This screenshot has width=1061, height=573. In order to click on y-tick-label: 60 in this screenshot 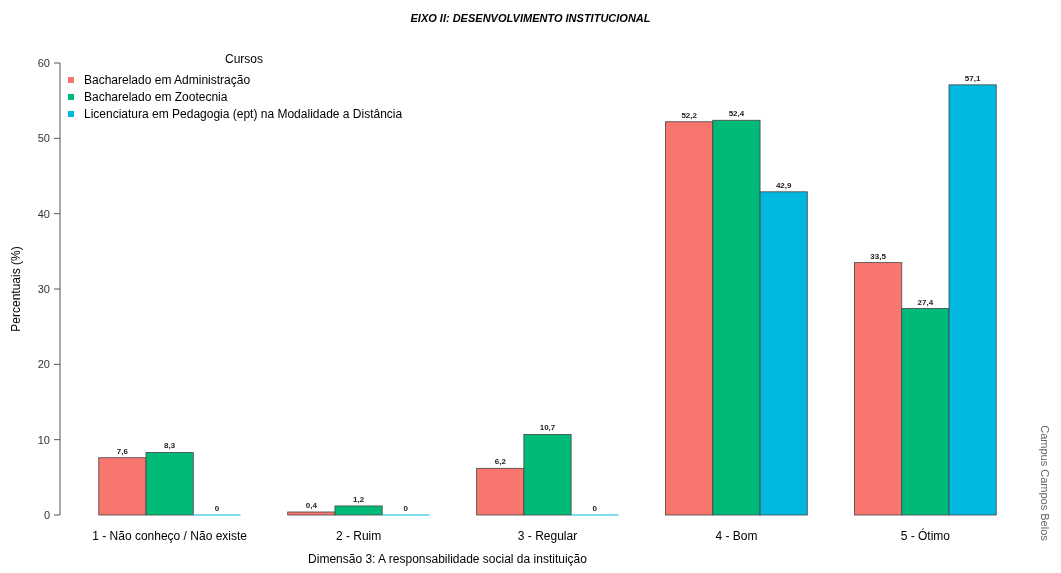, I will do `click(43, 62)`.